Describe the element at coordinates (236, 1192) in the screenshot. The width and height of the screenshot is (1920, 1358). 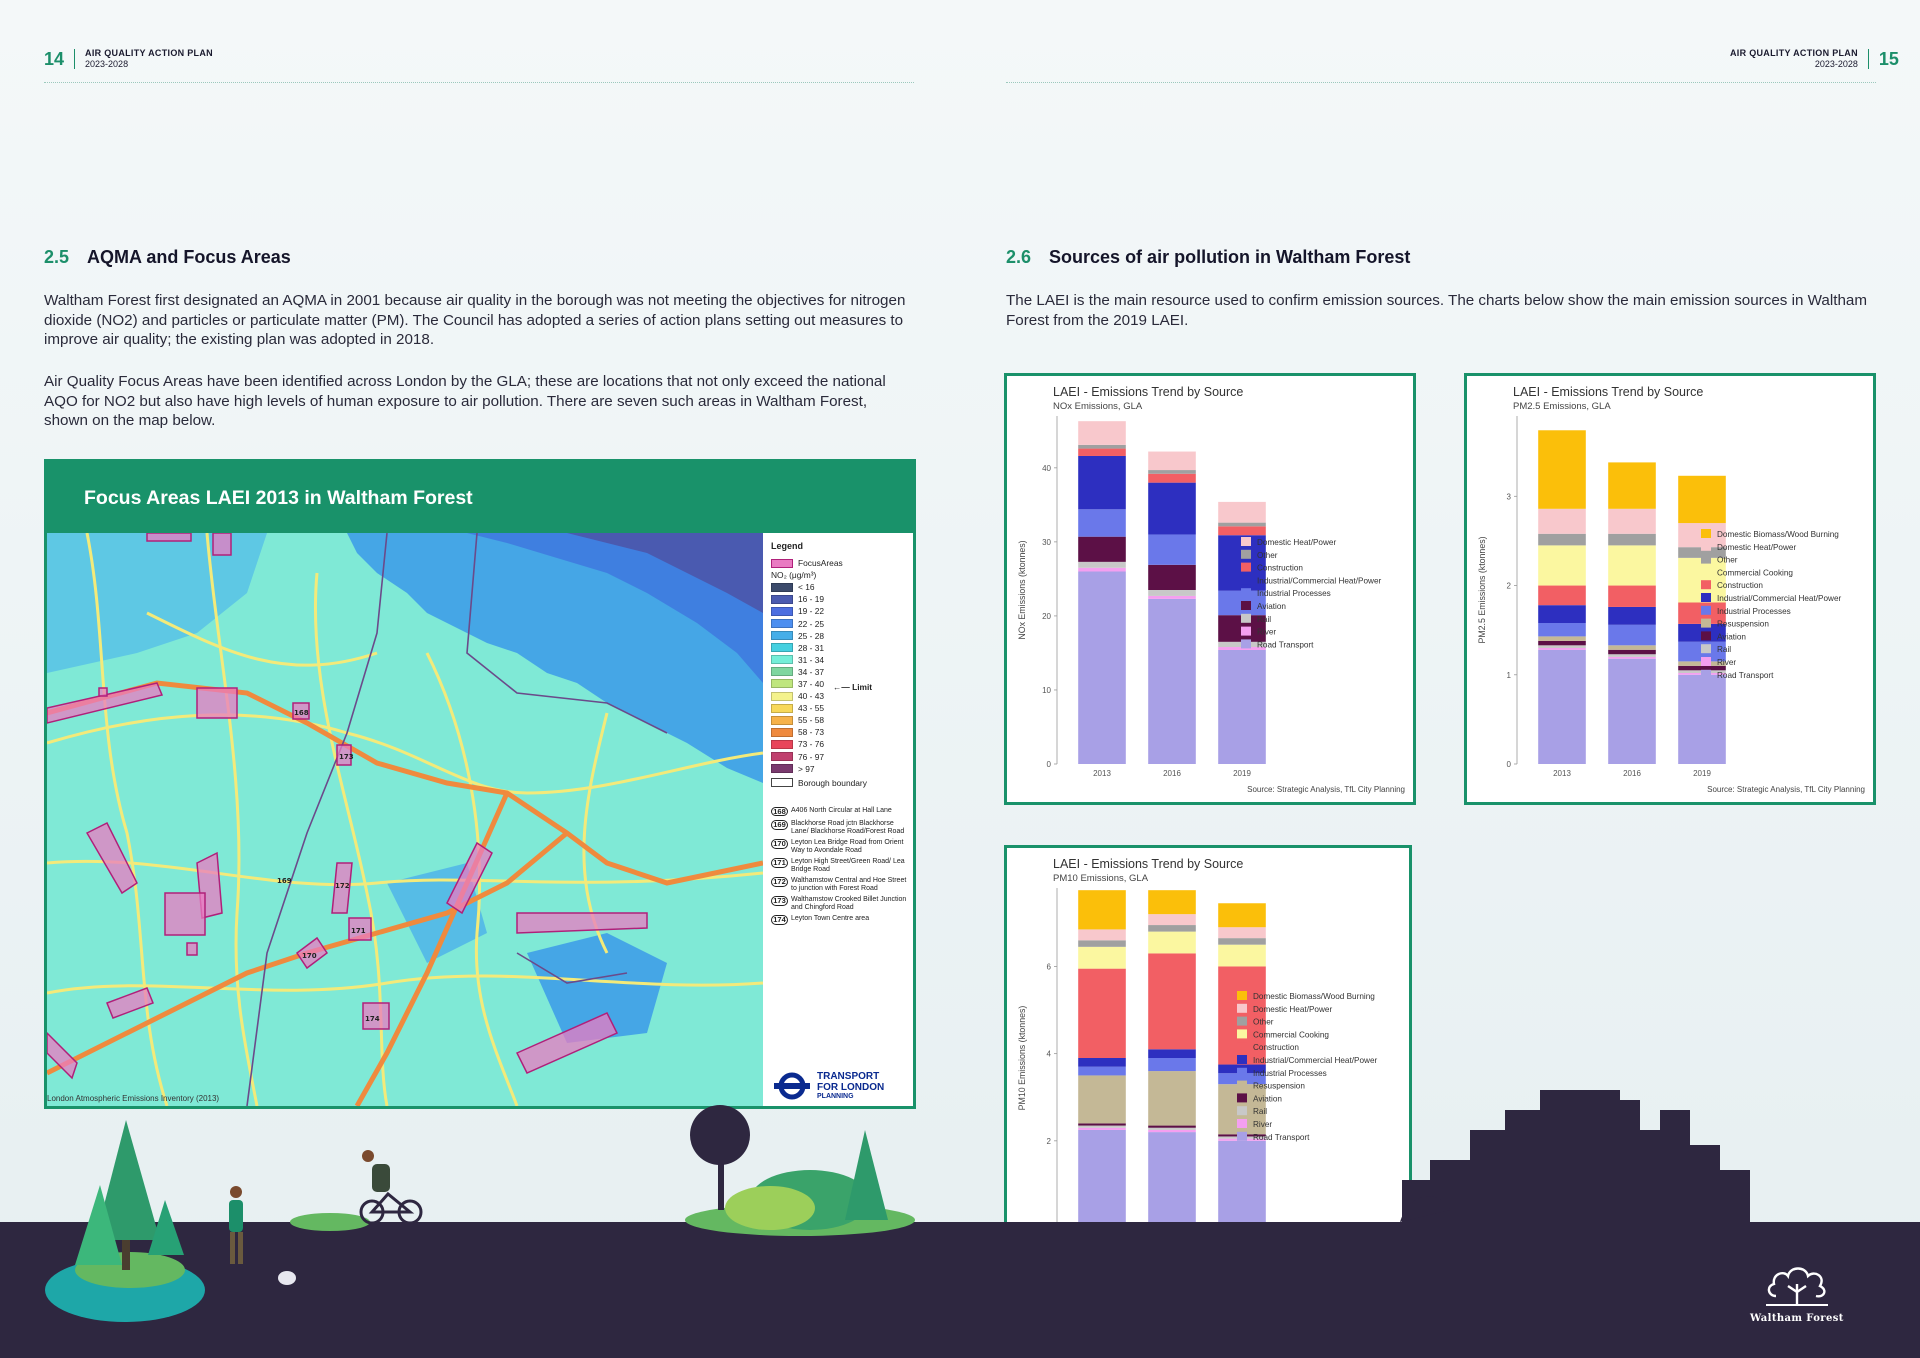
I see `person-head` at that location.